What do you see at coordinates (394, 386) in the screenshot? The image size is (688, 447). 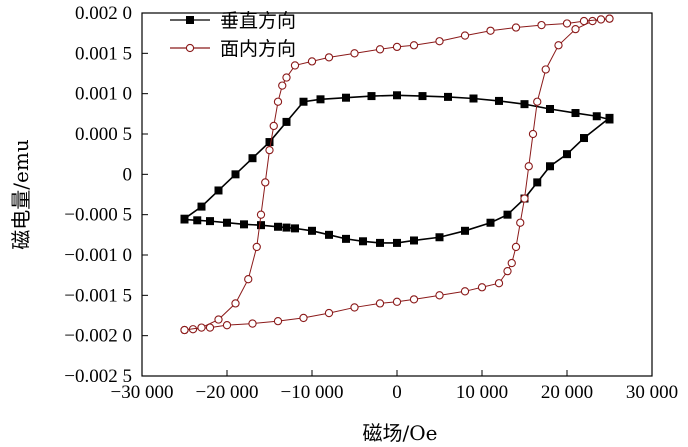 I see `x-axis: −30 000 −20 000 −10 000 0 10 000 20 000 30 000` at bounding box center [394, 386].